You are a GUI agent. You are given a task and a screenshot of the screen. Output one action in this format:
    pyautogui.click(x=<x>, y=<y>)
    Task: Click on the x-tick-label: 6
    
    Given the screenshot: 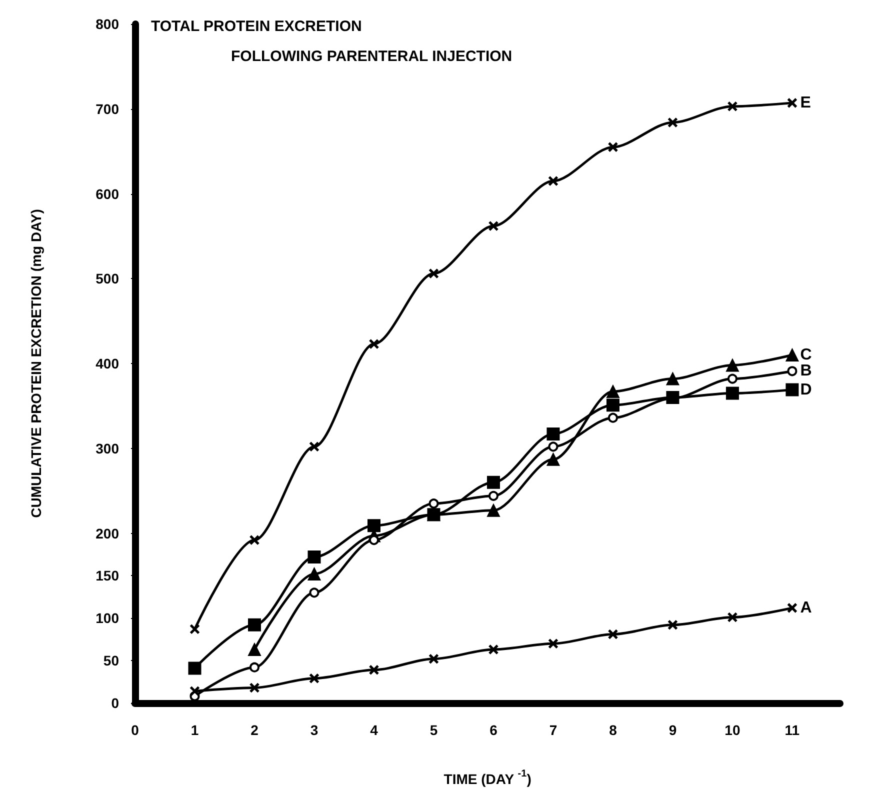 What is the action you would take?
    pyautogui.click(x=494, y=730)
    